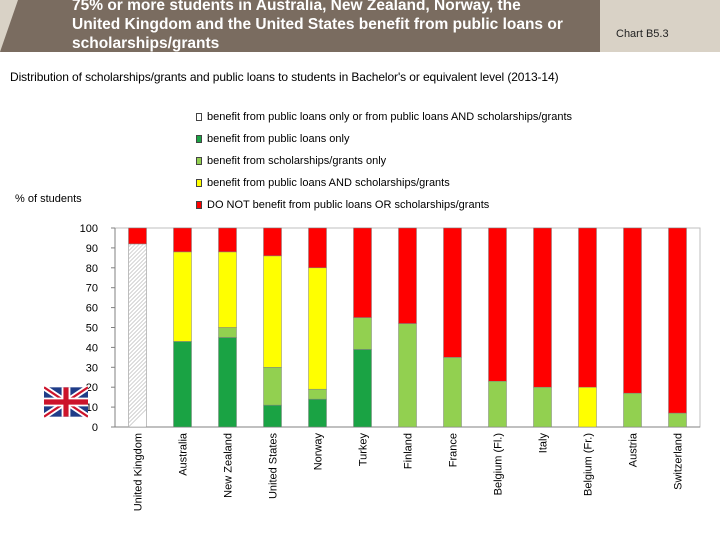  Describe the element at coordinates (274, 466) in the screenshot. I see `x-category-label: United States` at that location.